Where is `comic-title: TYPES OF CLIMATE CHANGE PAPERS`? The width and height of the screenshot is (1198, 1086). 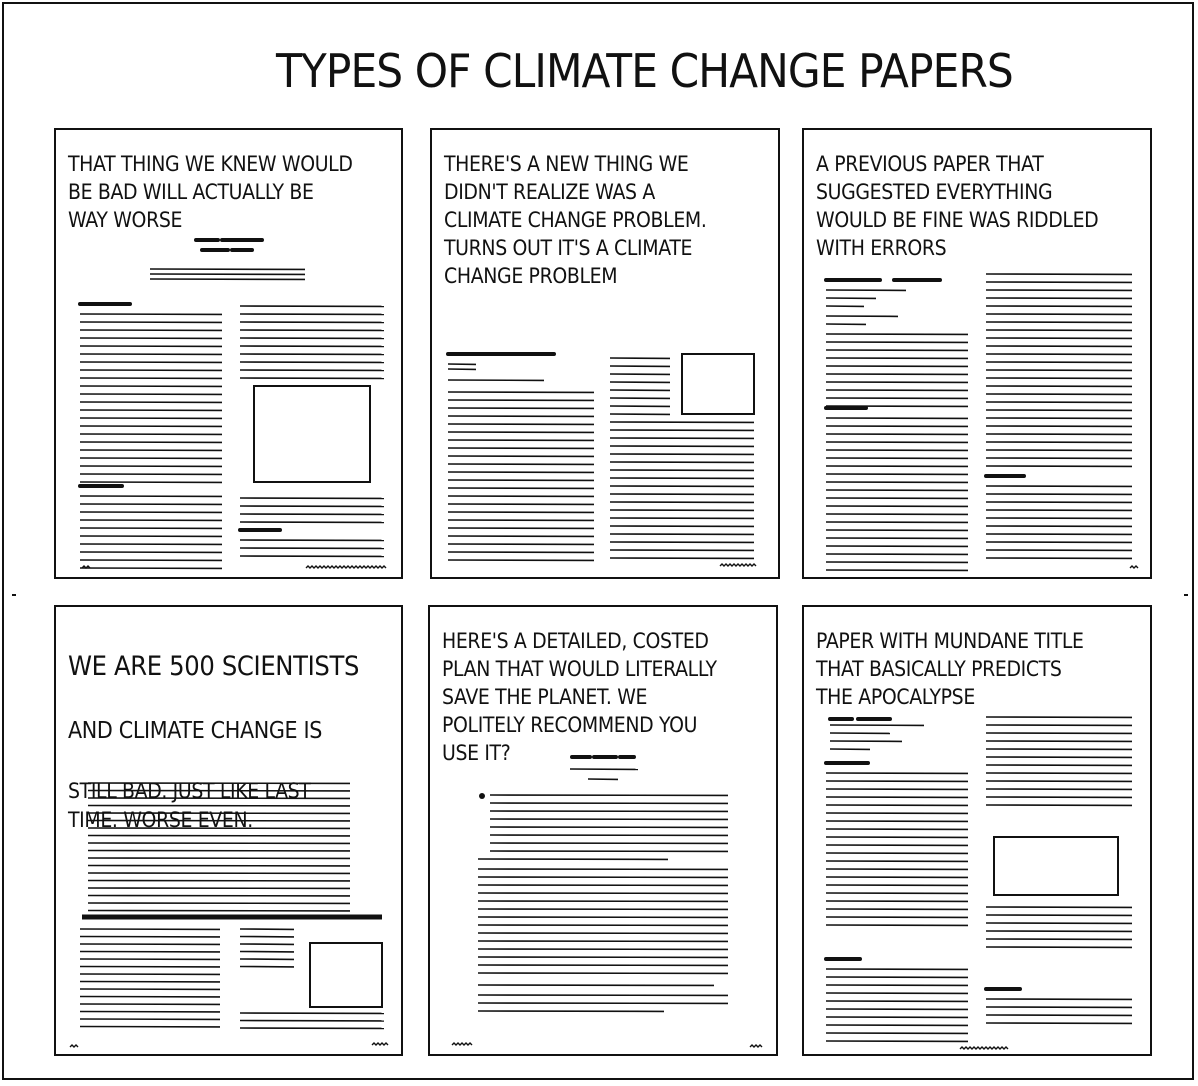
comic-title: TYPES OF CLIMATE CHANGE PAPERS is located at coordinates (644, 71).